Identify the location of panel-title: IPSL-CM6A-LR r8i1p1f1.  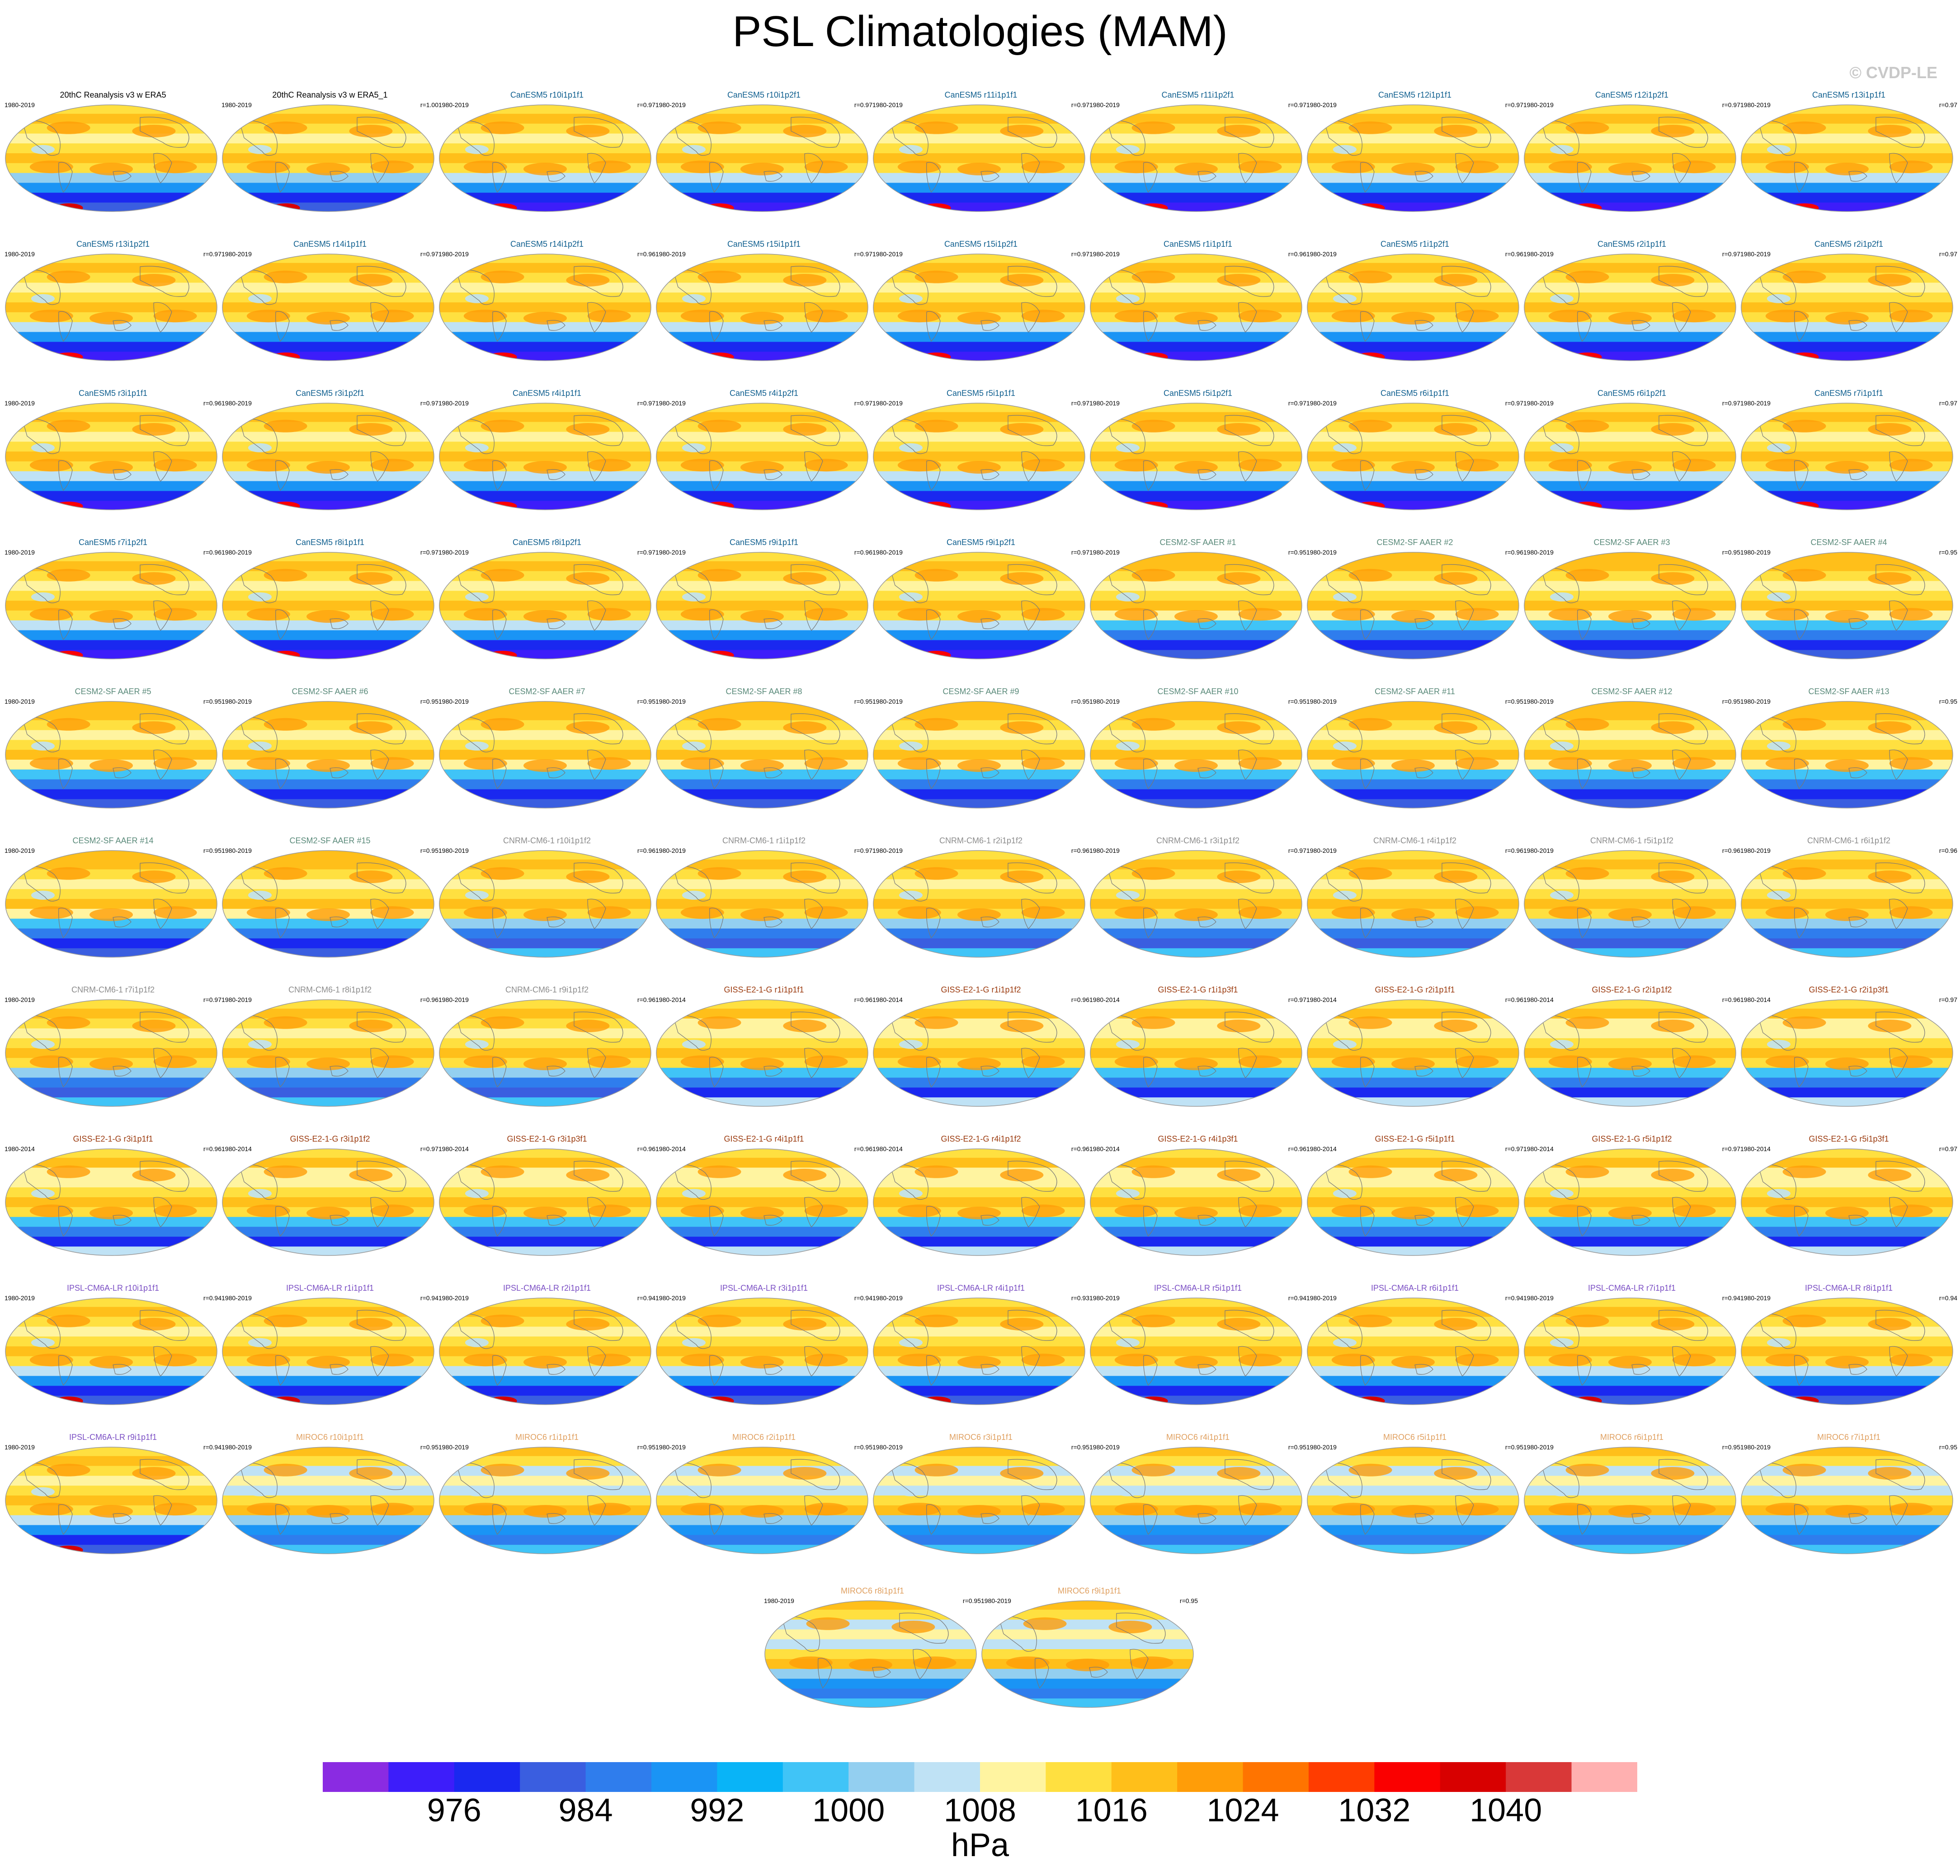
(1849, 1288).